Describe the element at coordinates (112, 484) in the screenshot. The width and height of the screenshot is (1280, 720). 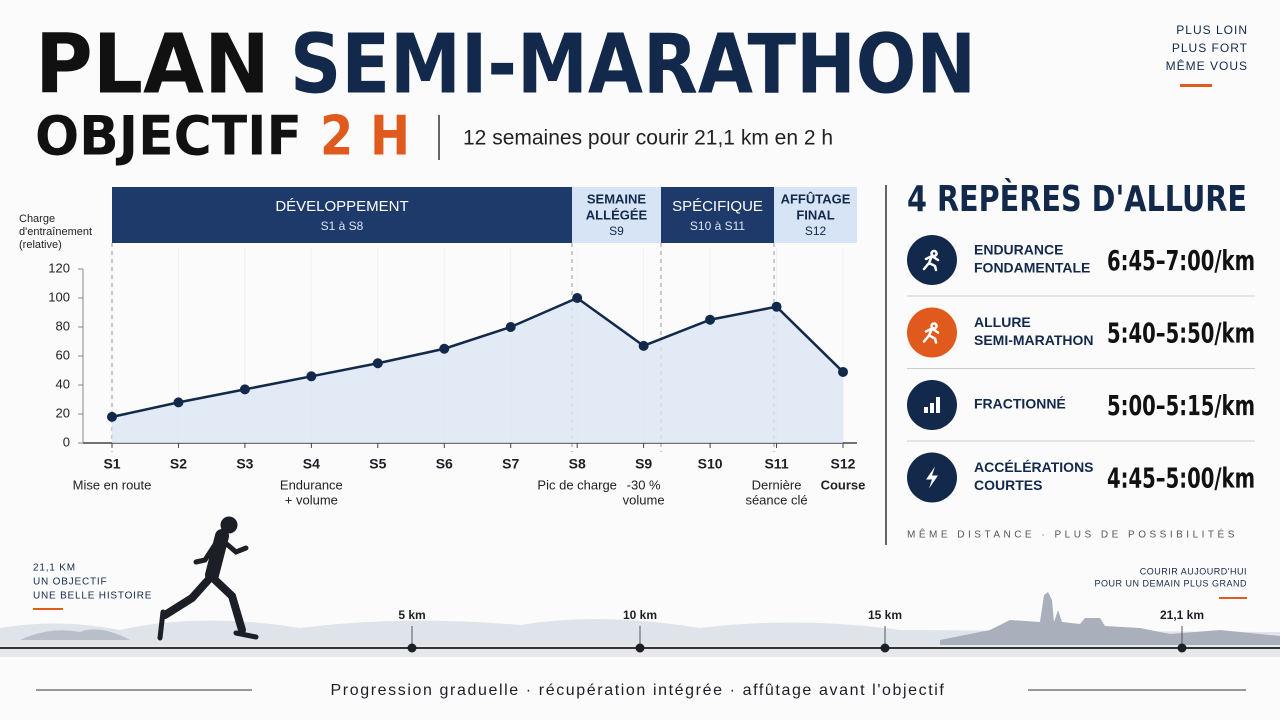
I see `x-annotation: Mise en route` at that location.